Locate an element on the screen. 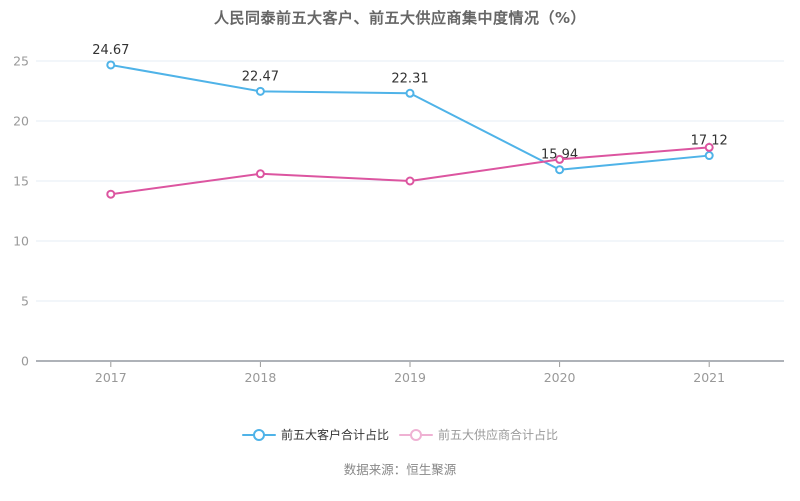  y-axis-tick-label: 20 is located at coordinates (21, 121).